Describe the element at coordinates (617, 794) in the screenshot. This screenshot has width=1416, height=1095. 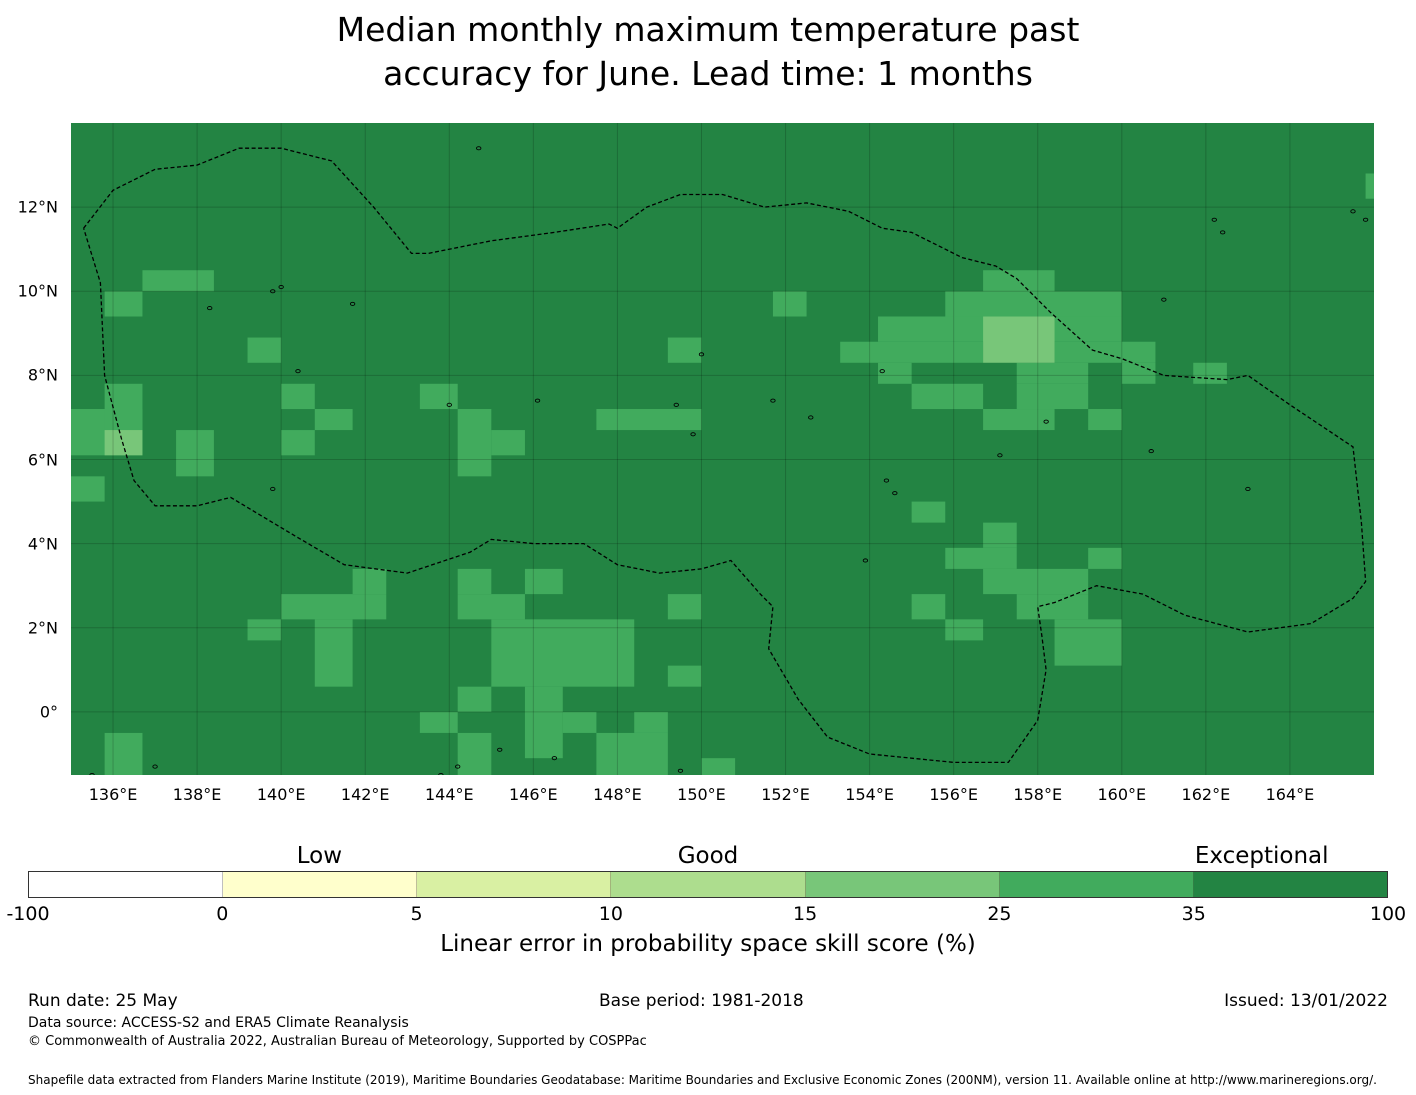
I see `longitude-tick-label: 148°E` at that location.